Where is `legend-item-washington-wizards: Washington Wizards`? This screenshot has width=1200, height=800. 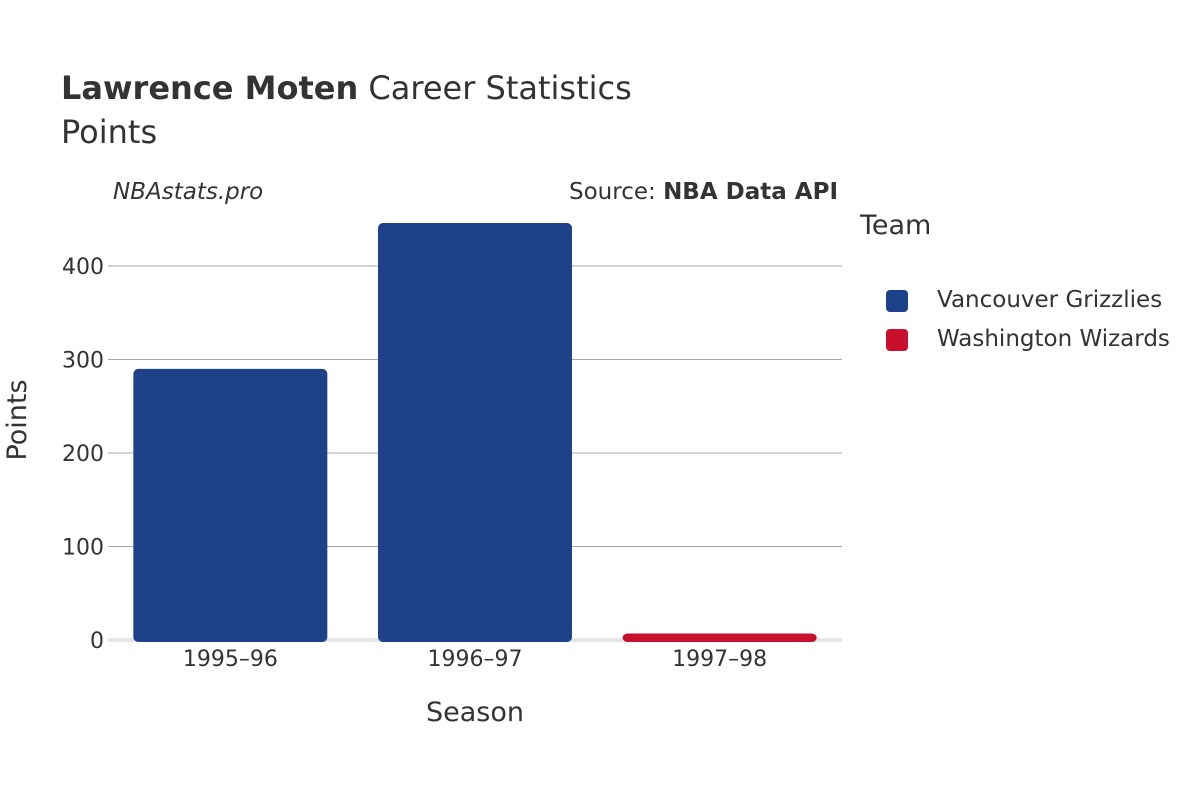
legend-item-washington-wizards: Washington Wizards is located at coordinates (1015, 317).